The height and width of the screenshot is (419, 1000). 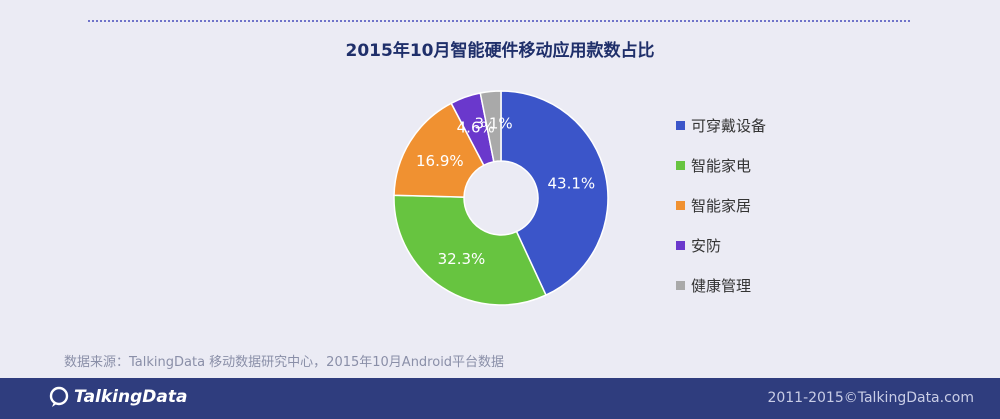 What do you see at coordinates (500, 398) in the screenshot?
I see `footer-bar: TalkingData 2011-2015©TalkingData.com` at bounding box center [500, 398].